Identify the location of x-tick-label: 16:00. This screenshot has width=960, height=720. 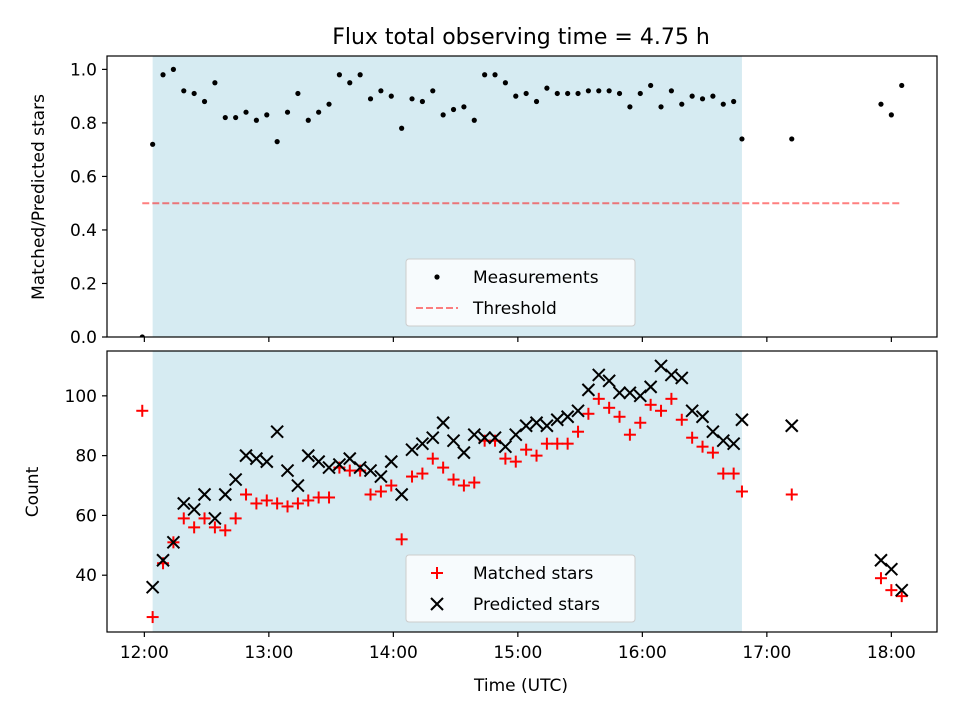
(642, 653).